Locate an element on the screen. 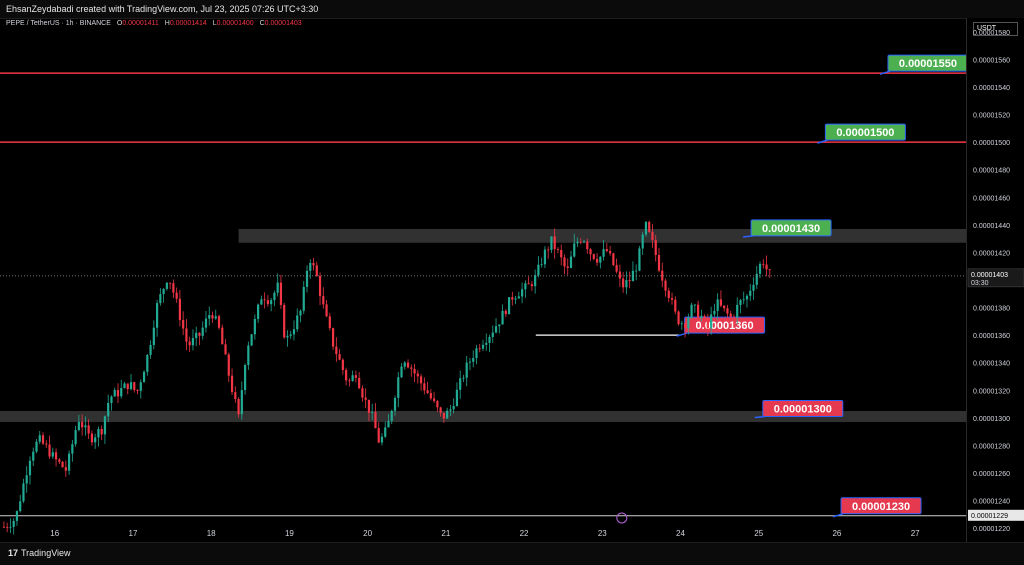 The width and height of the screenshot is (1024, 565). lightning-icon is located at coordinates (622, 518).